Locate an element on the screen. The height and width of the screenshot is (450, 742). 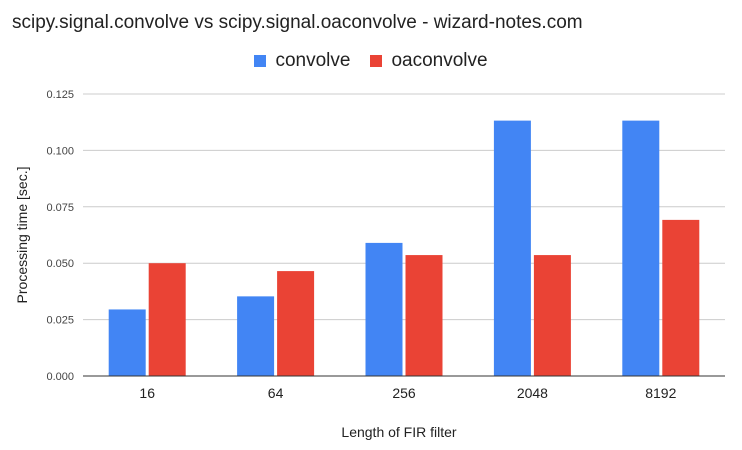
legend: convolve oaconvolve is located at coordinates (371, 61).